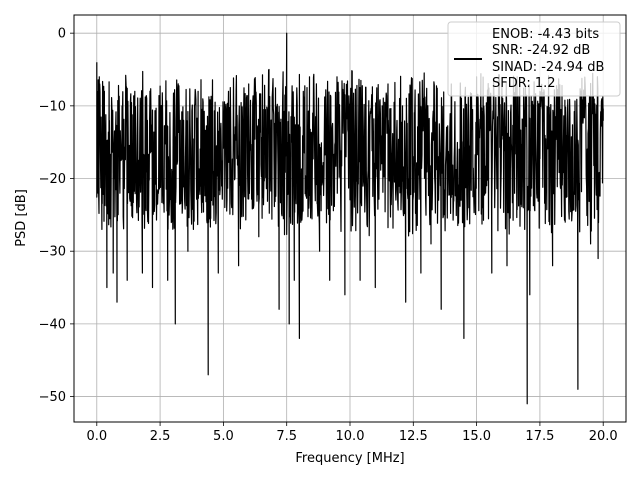  I want to click on x-tick-label: 15.0, so click(476, 436).